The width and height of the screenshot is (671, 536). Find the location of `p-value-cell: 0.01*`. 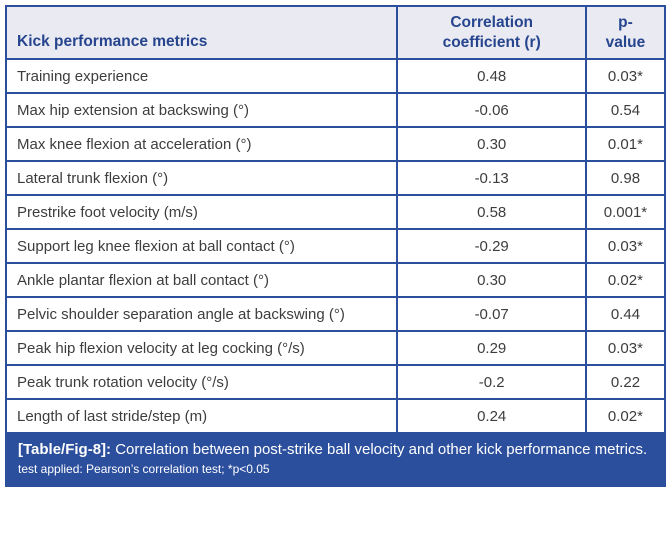

p-value-cell: 0.01* is located at coordinates (625, 144).